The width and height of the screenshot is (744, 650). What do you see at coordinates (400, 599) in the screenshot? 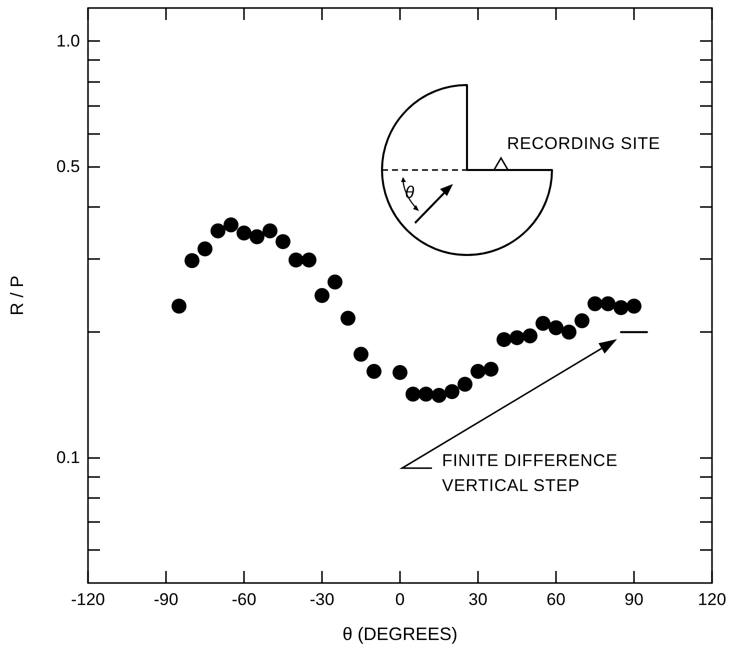
I see `x-tick-label: 0` at bounding box center [400, 599].